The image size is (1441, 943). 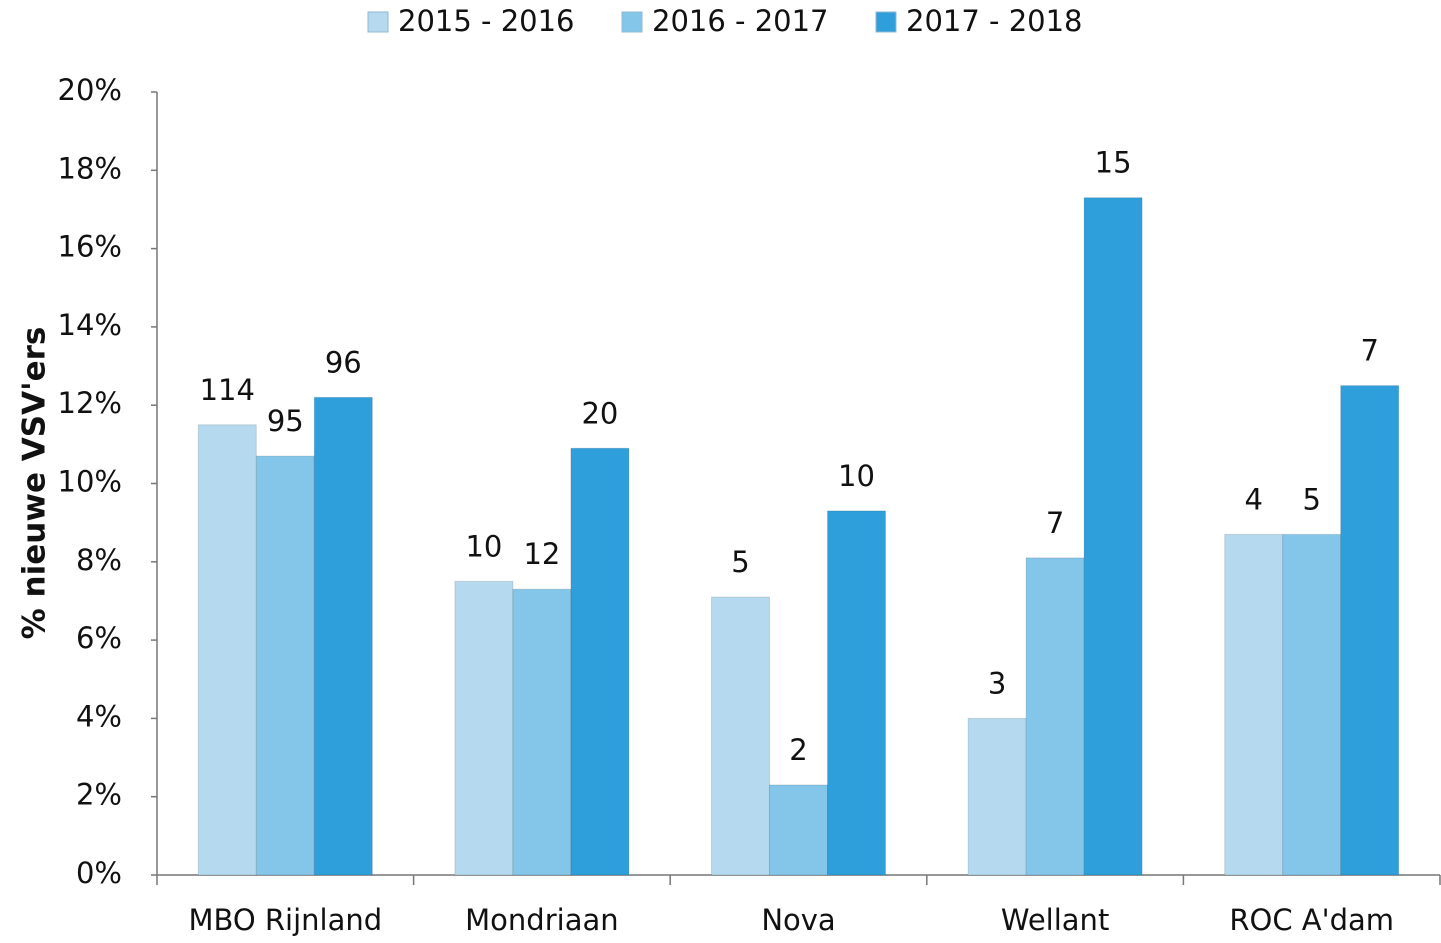 I want to click on y-tick-label: 8%, so click(x=99, y=560).